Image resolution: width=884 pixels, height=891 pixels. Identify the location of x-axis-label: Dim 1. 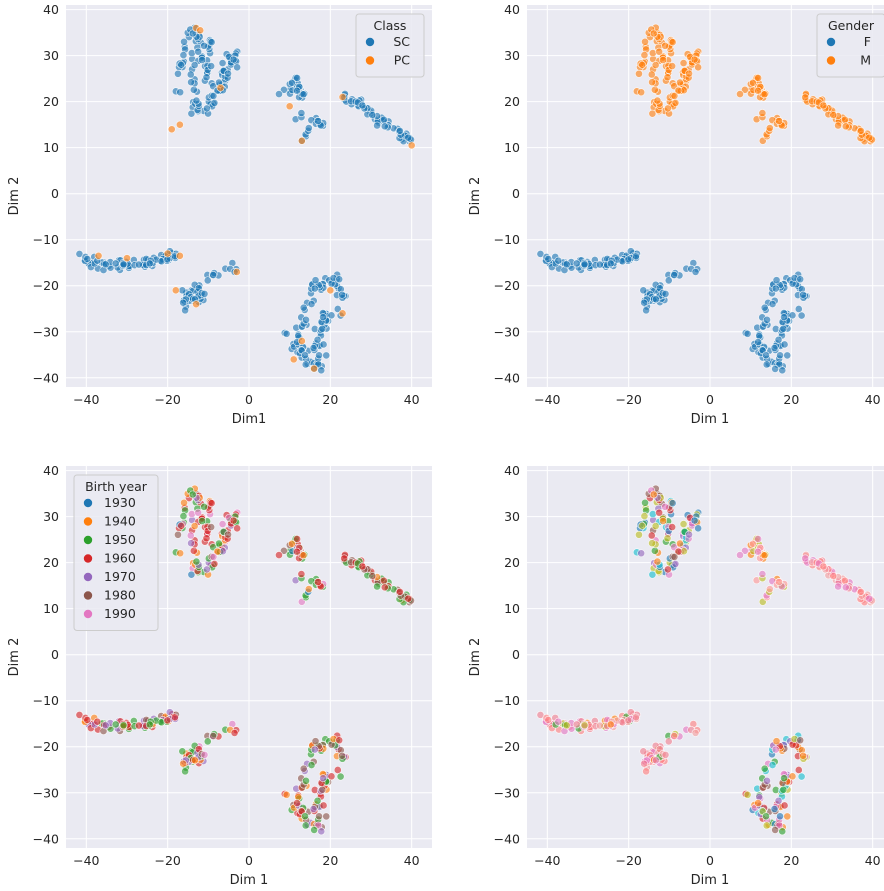
(249, 880).